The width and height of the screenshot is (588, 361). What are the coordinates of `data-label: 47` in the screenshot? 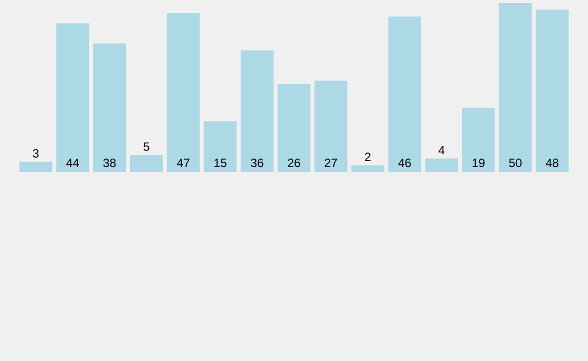 It's located at (183, 162).